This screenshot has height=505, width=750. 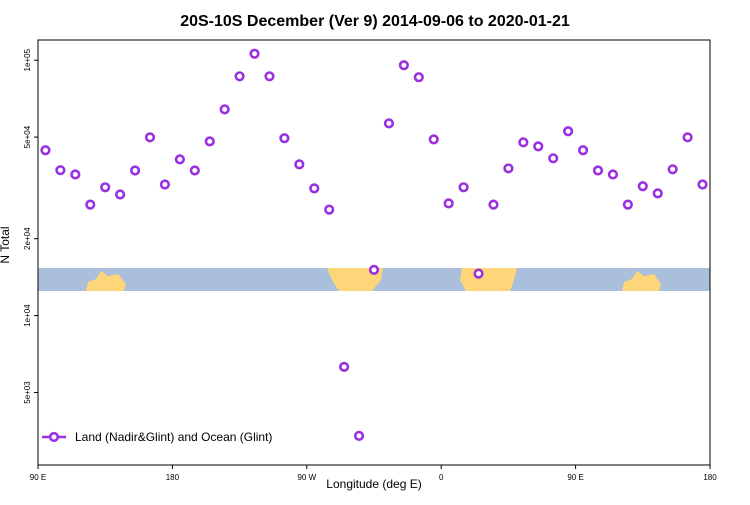 What do you see at coordinates (441, 477) in the screenshot?
I see `x-tick-label: 0` at bounding box center [441, 477].